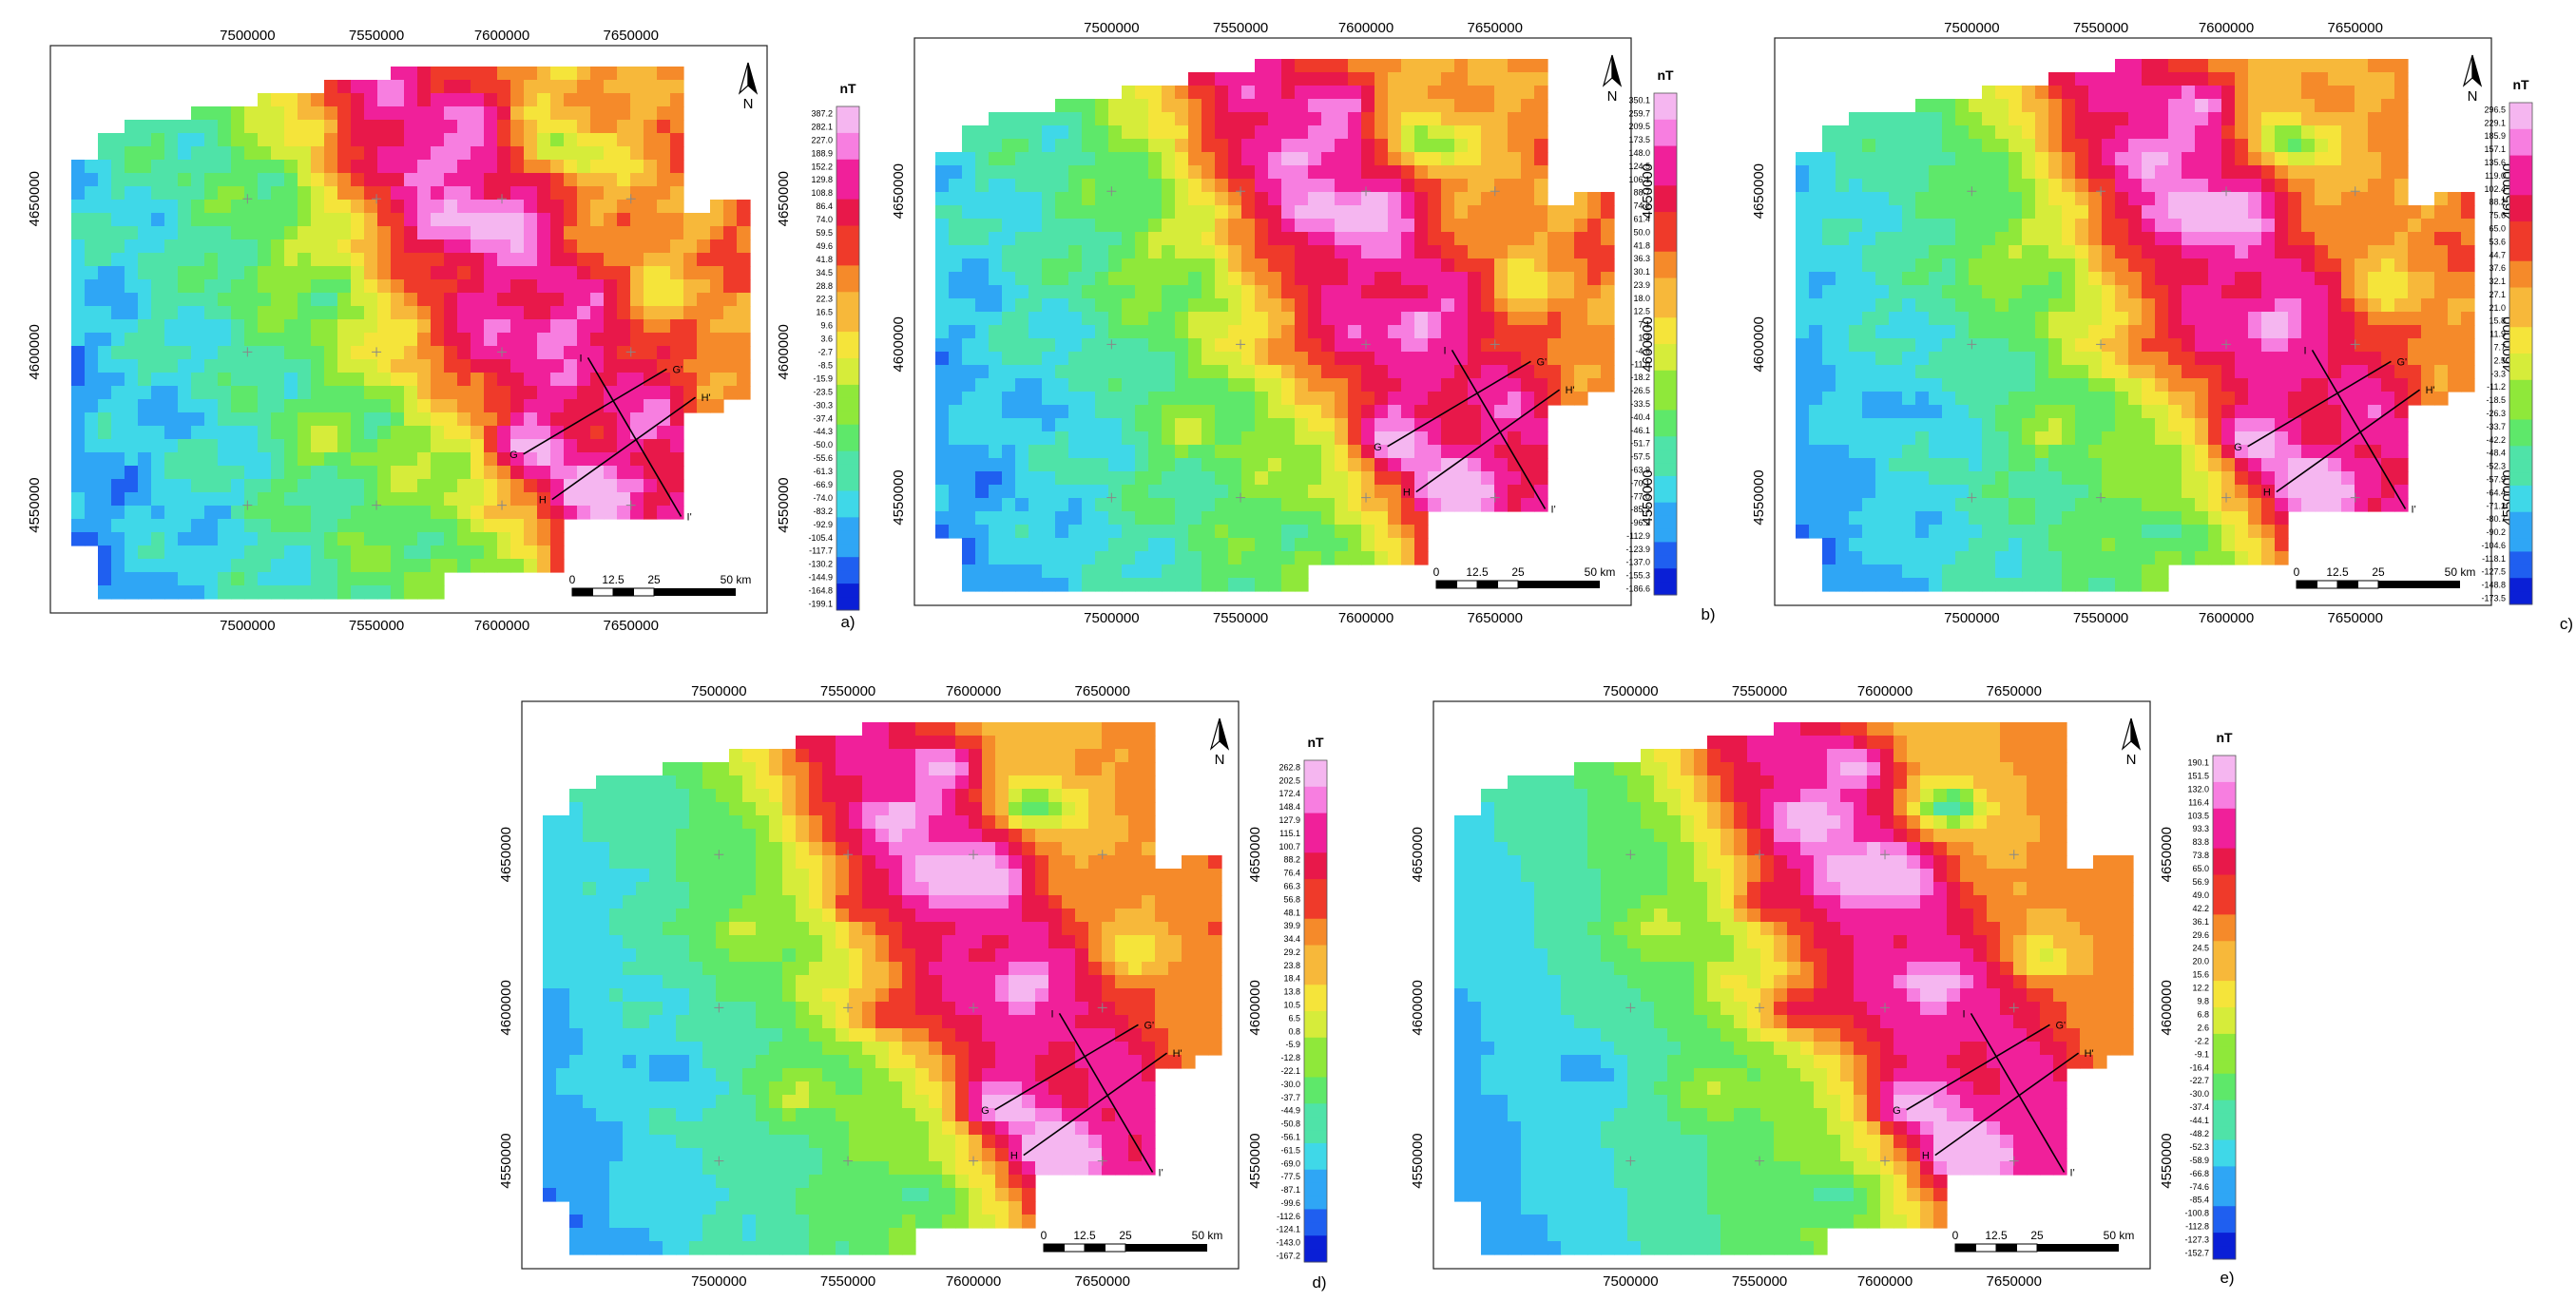 Image resolution: width=2576 pixels, height=1301 pixels. What do you see at coordinates (1640, 483) in the screenshot?
I see `legend-value: -70.1` at bounding box center [1640, 483].